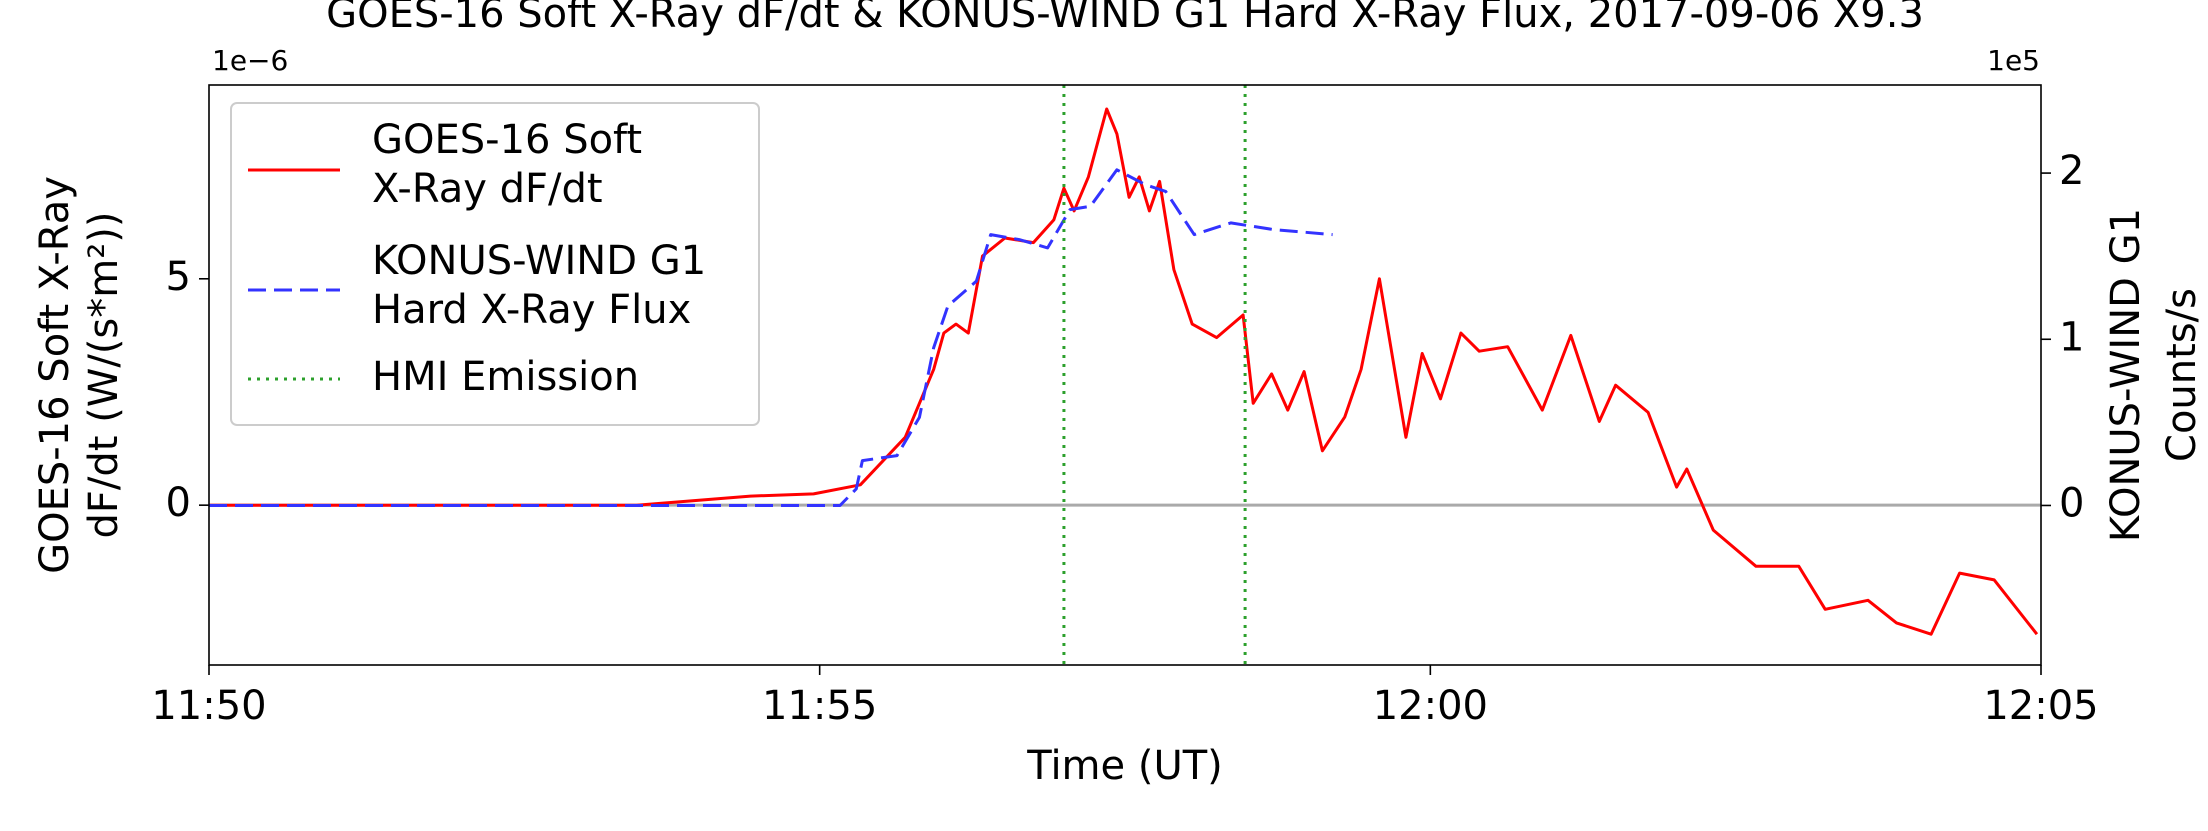  I want to click on x-tick-label: 12:05, so click(2040, 706).